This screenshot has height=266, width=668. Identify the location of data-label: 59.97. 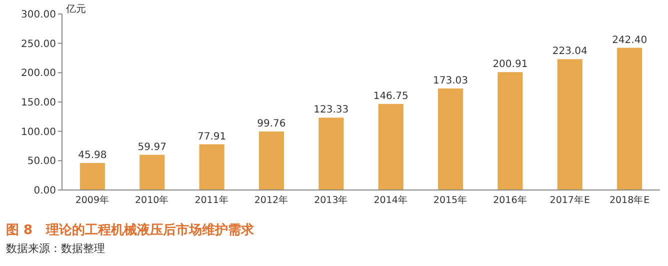
(152, 147).